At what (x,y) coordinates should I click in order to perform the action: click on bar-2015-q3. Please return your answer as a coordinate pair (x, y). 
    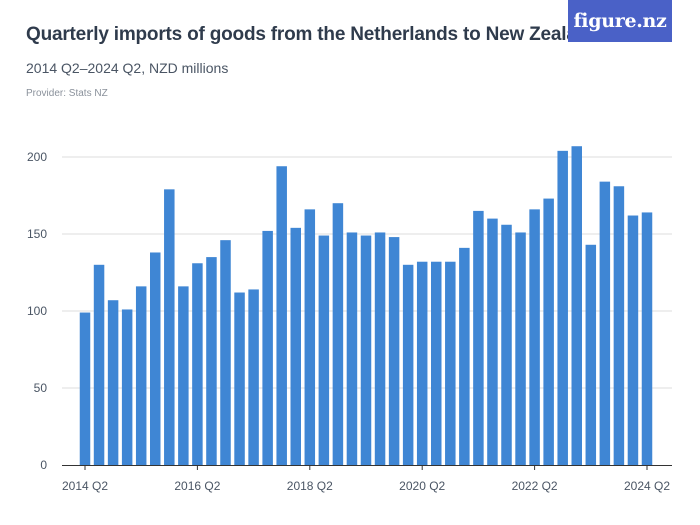
    Looking at the image, I should click on (155, 358).